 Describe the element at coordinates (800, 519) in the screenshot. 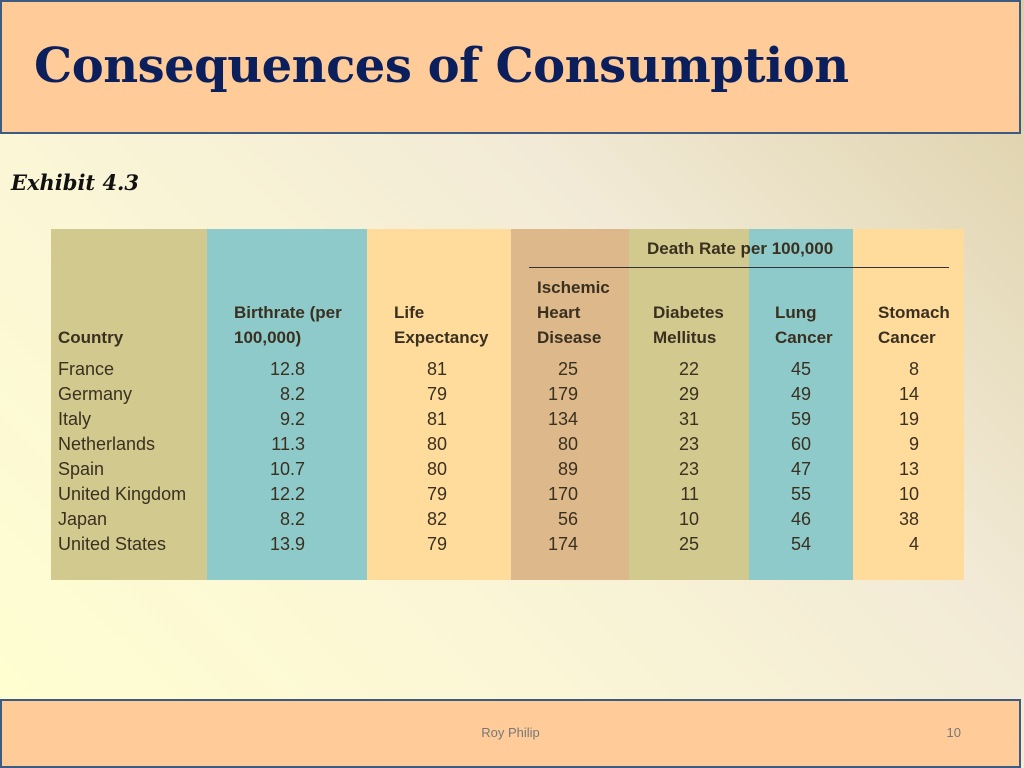

I see `cell-lung-cancer: 46` at that location.